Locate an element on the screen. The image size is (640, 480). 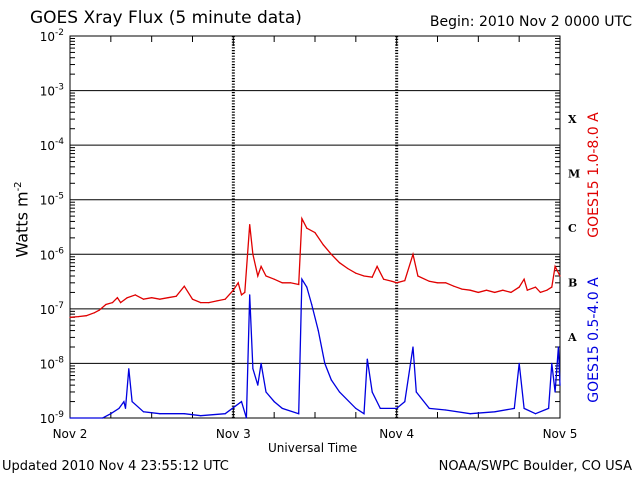
x-axis-label: Universal Time is located at coordinates (313, 448).